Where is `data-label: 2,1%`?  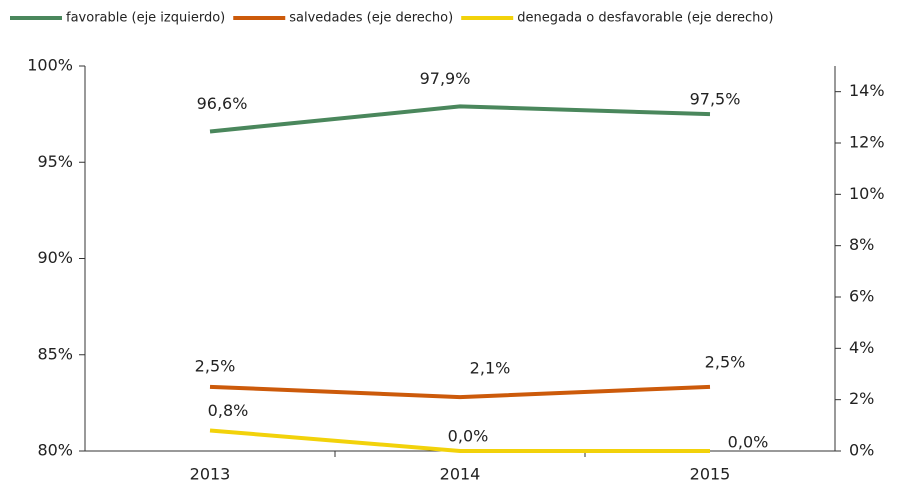 data-label: 2,1% is located at coordinates (490, 368).